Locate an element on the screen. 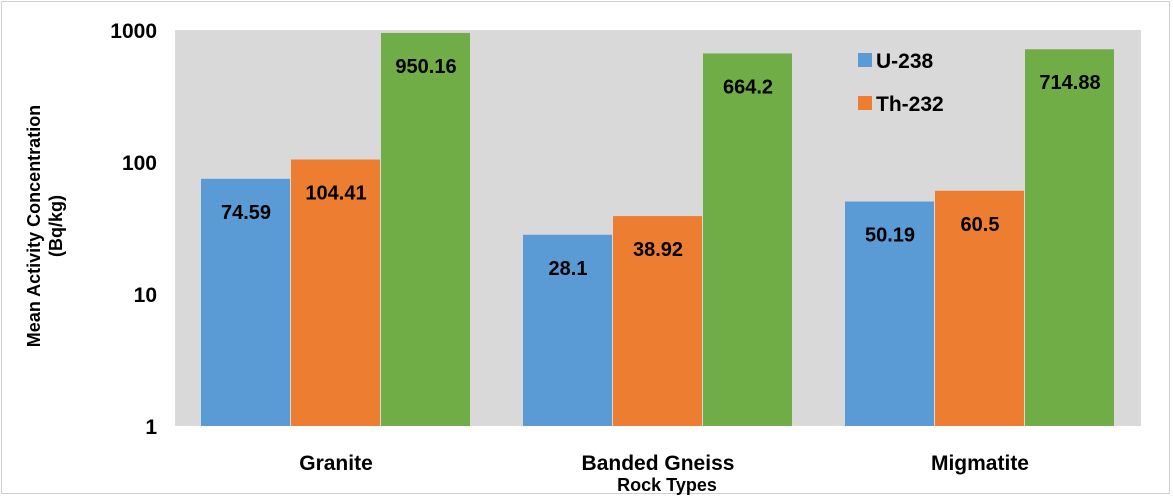  legend-label-u238: U-238 is located at coordinates (905, 61).